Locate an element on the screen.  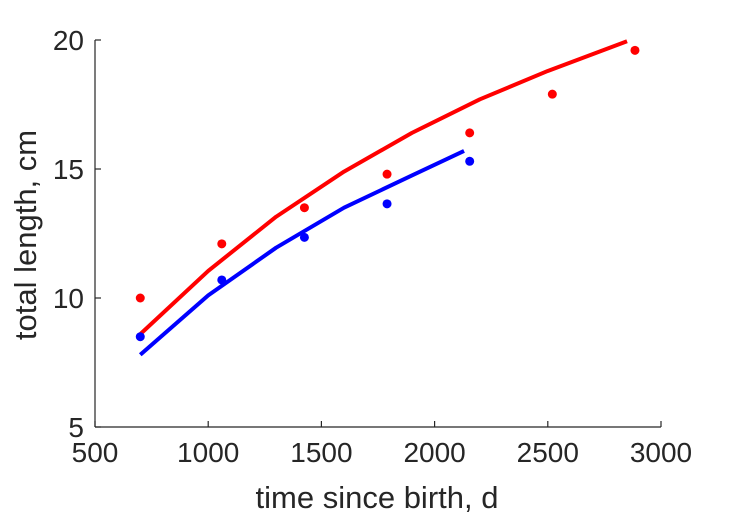
x-tick-label: 2500 is located at coordinates (548, 452).